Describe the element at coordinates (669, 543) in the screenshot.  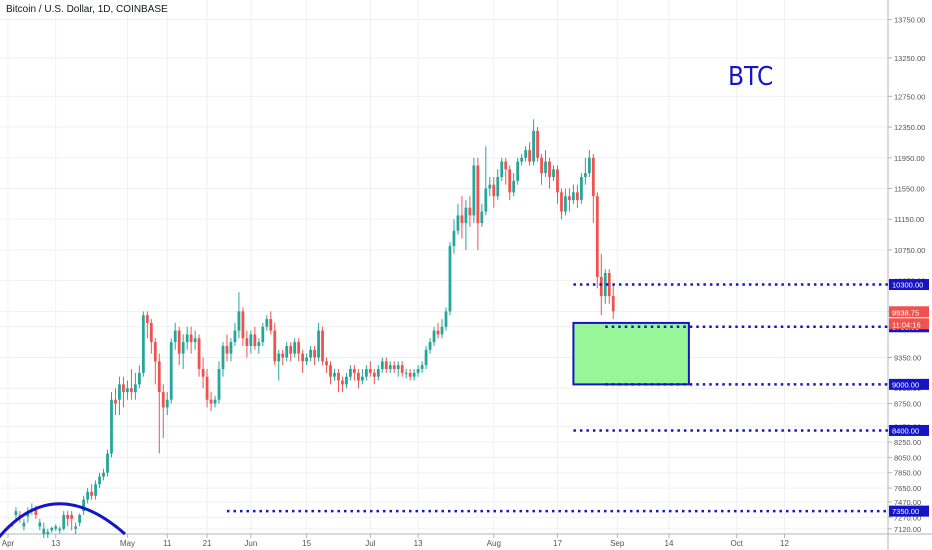
I see `x-tick-label: 14` at that location.